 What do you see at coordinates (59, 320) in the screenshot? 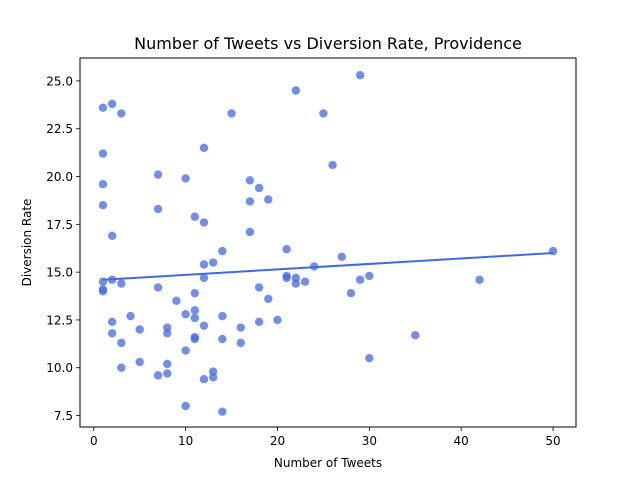
I see `y-tick-label: 12.5` at bounding box center [59, 320].